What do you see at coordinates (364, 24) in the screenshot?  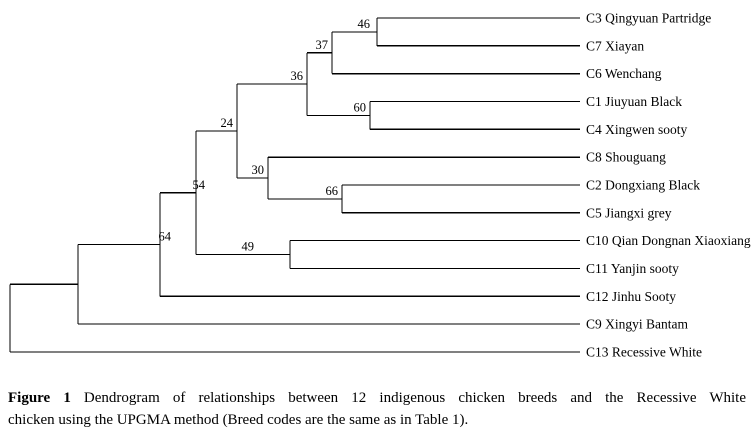 I see `bootstrap-value: 46` at bounding box center [364, 24].